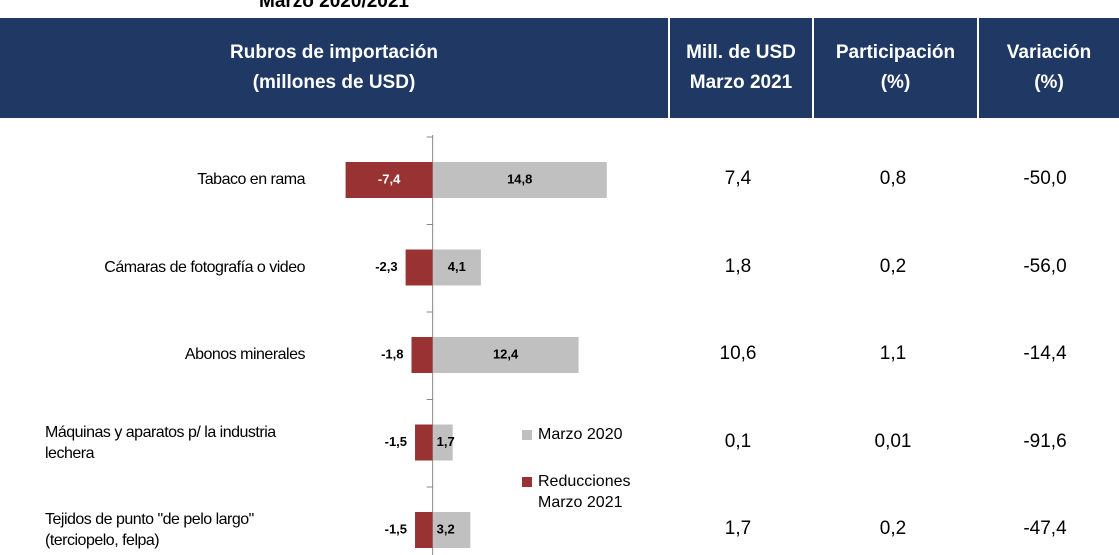 This screenshot has height=555, width=1119. Describe the element at coordinates (1045, 441) in the screenshot. I see `table-cell: -91,6` at that location.